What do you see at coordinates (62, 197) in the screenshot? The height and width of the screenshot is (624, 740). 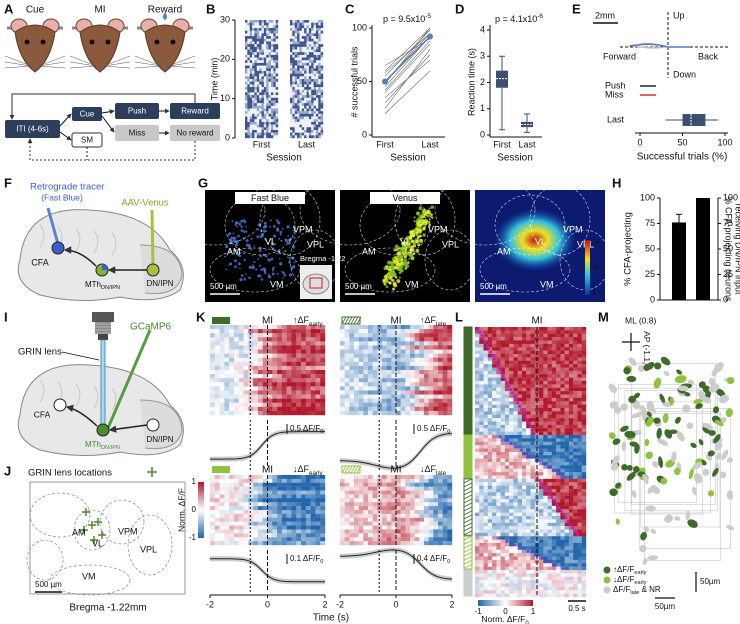 I see `label: (Fast Blue)` at bounding box center [62, 197].